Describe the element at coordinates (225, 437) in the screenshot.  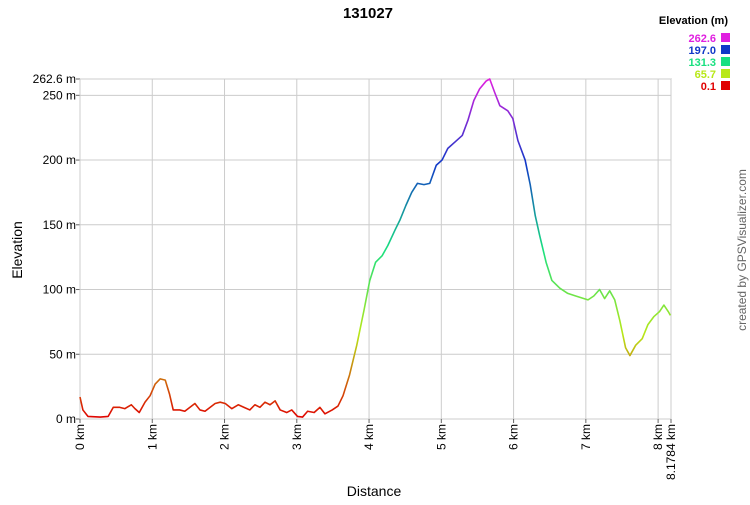
I see `x-tick-label: 2 km` at that location.